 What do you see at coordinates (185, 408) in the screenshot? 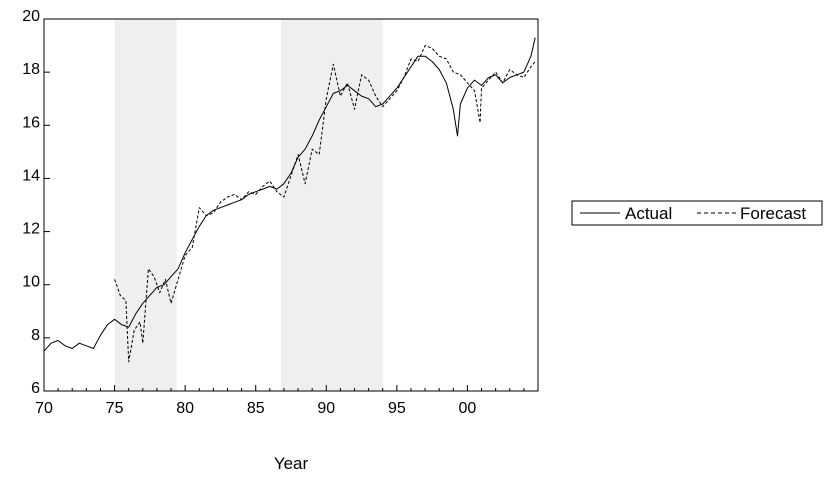
I see `x-tick-label: 80` at bounding box center [185, 408].